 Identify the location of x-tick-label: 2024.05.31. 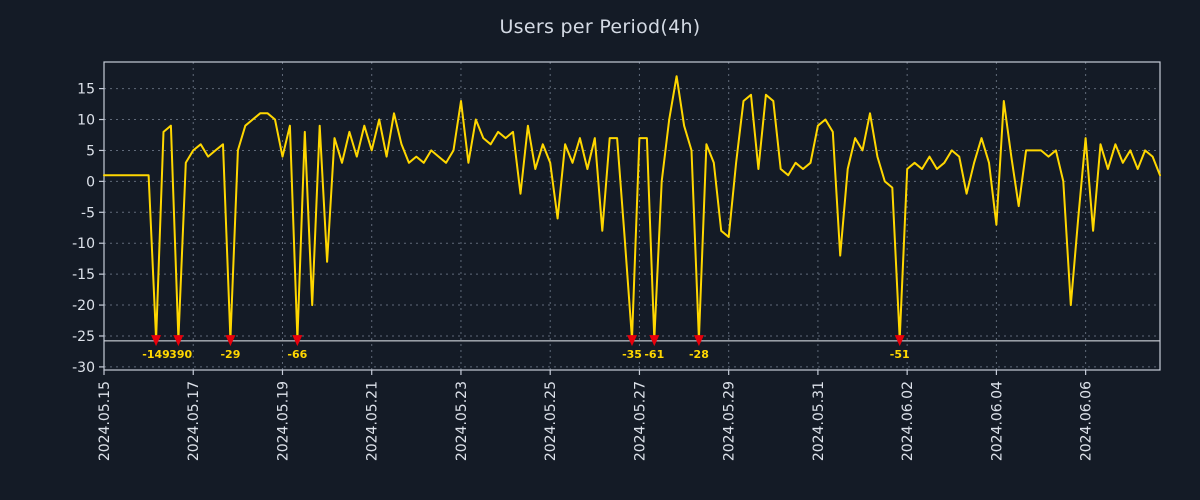
(819, 421).